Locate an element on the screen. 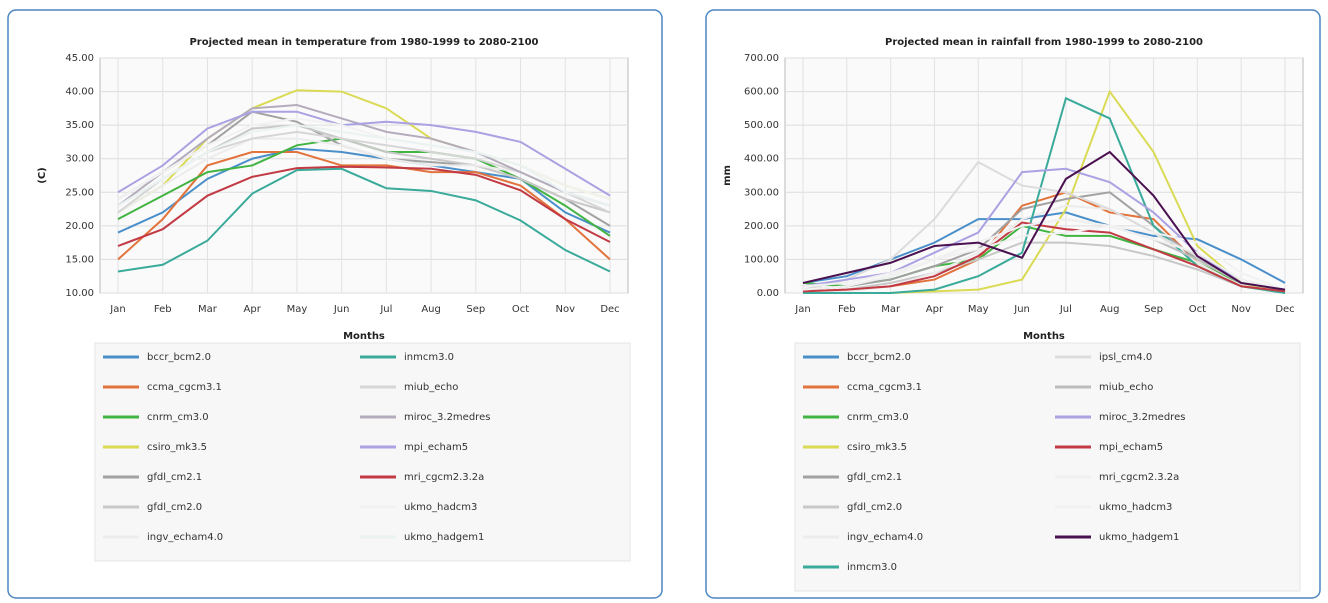 The width and height of the screenshot is (1328, 603). y-tick-label: 10.00 is located at coordinates (79, 293).